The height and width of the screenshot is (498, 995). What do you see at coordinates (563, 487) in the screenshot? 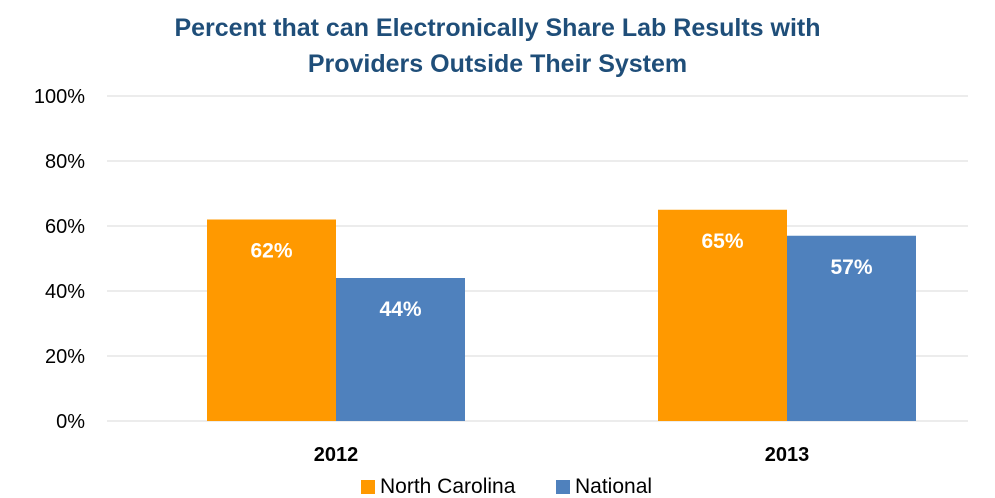
I see `legend-swatch-national` at bounding box center [563, 487].